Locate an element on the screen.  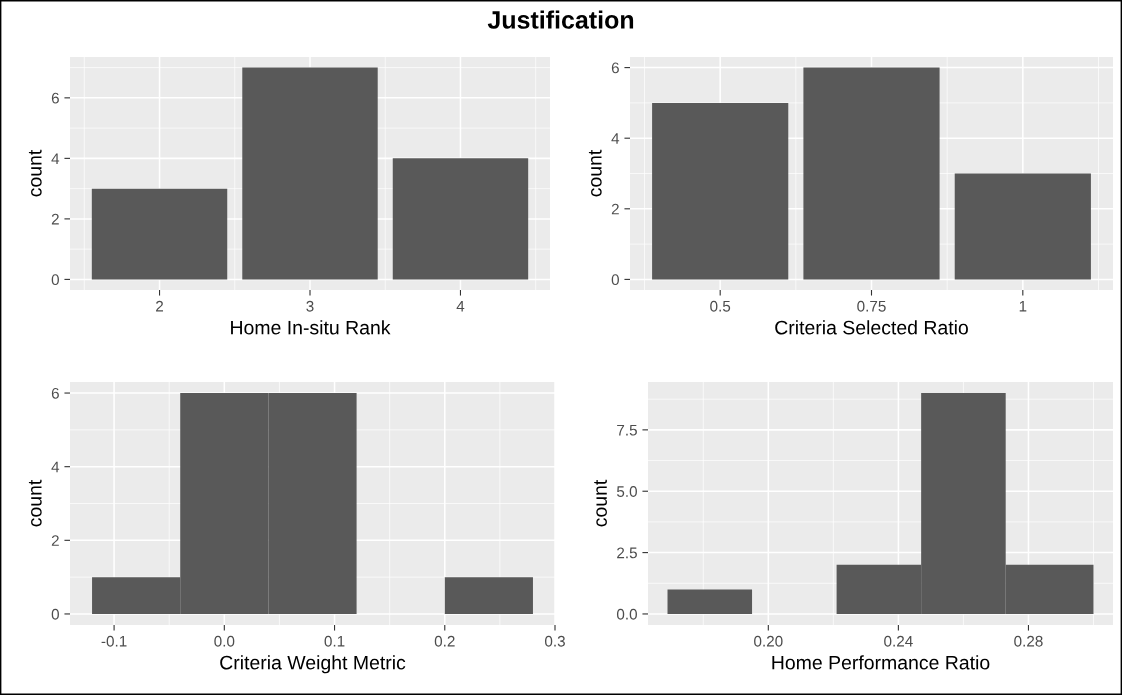
x-tick-label: 0.28 is located at coordinates (1028, 641).